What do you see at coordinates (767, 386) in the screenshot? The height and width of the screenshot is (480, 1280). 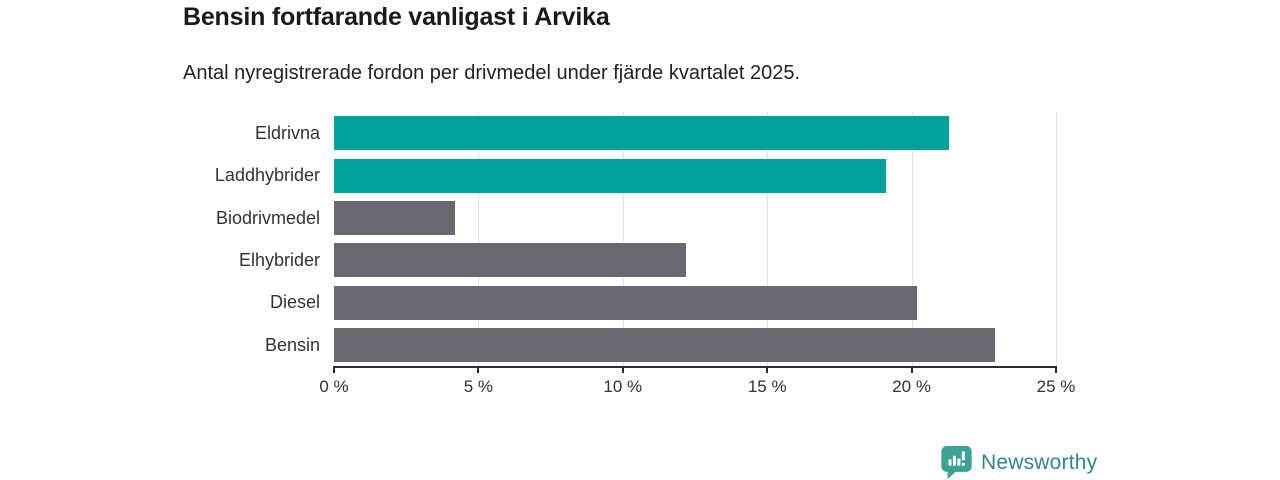 I see `x-axis-tick-label: 15 %` at bounding box center [767, 386].